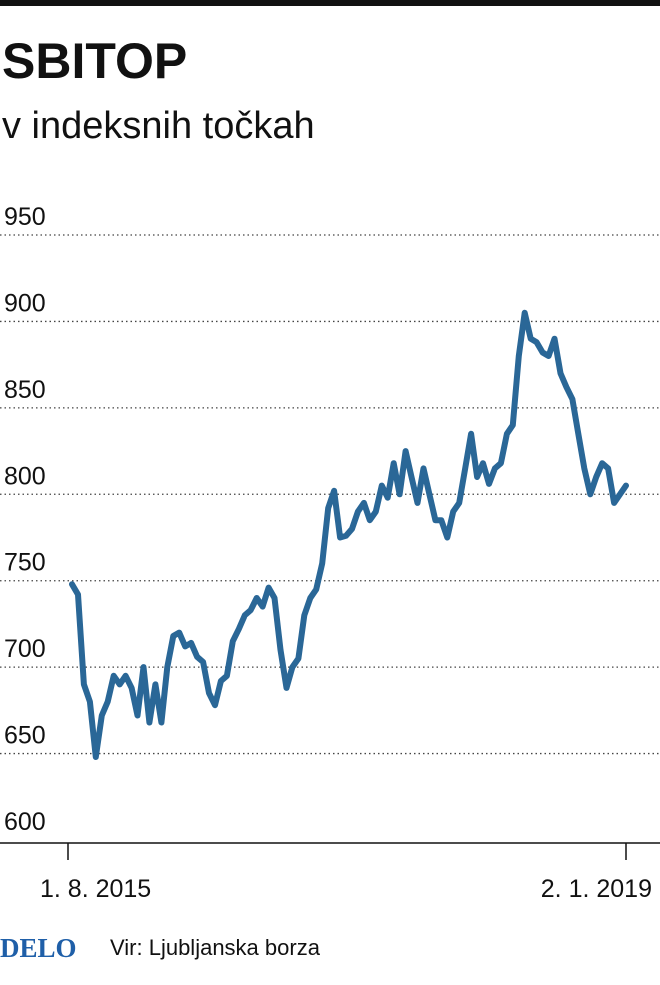 This screenshot has width=660, height=985. I want to click on y-tick-label: 850, so click(25, 390).